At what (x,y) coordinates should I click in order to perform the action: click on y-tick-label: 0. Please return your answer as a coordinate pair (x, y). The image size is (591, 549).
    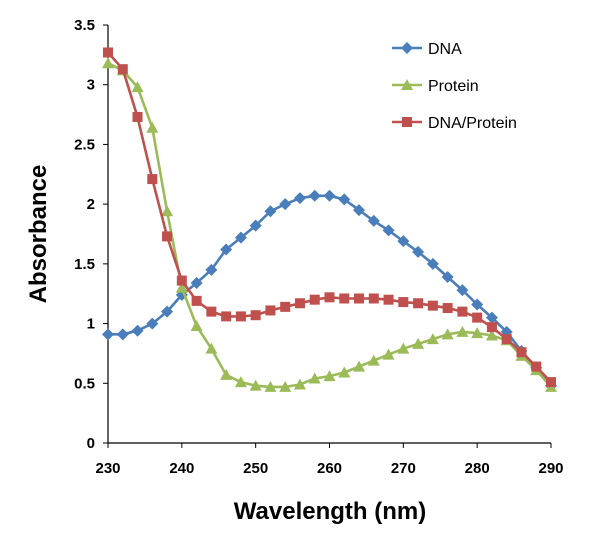
    Looking at the image, I should click on (91, 443).